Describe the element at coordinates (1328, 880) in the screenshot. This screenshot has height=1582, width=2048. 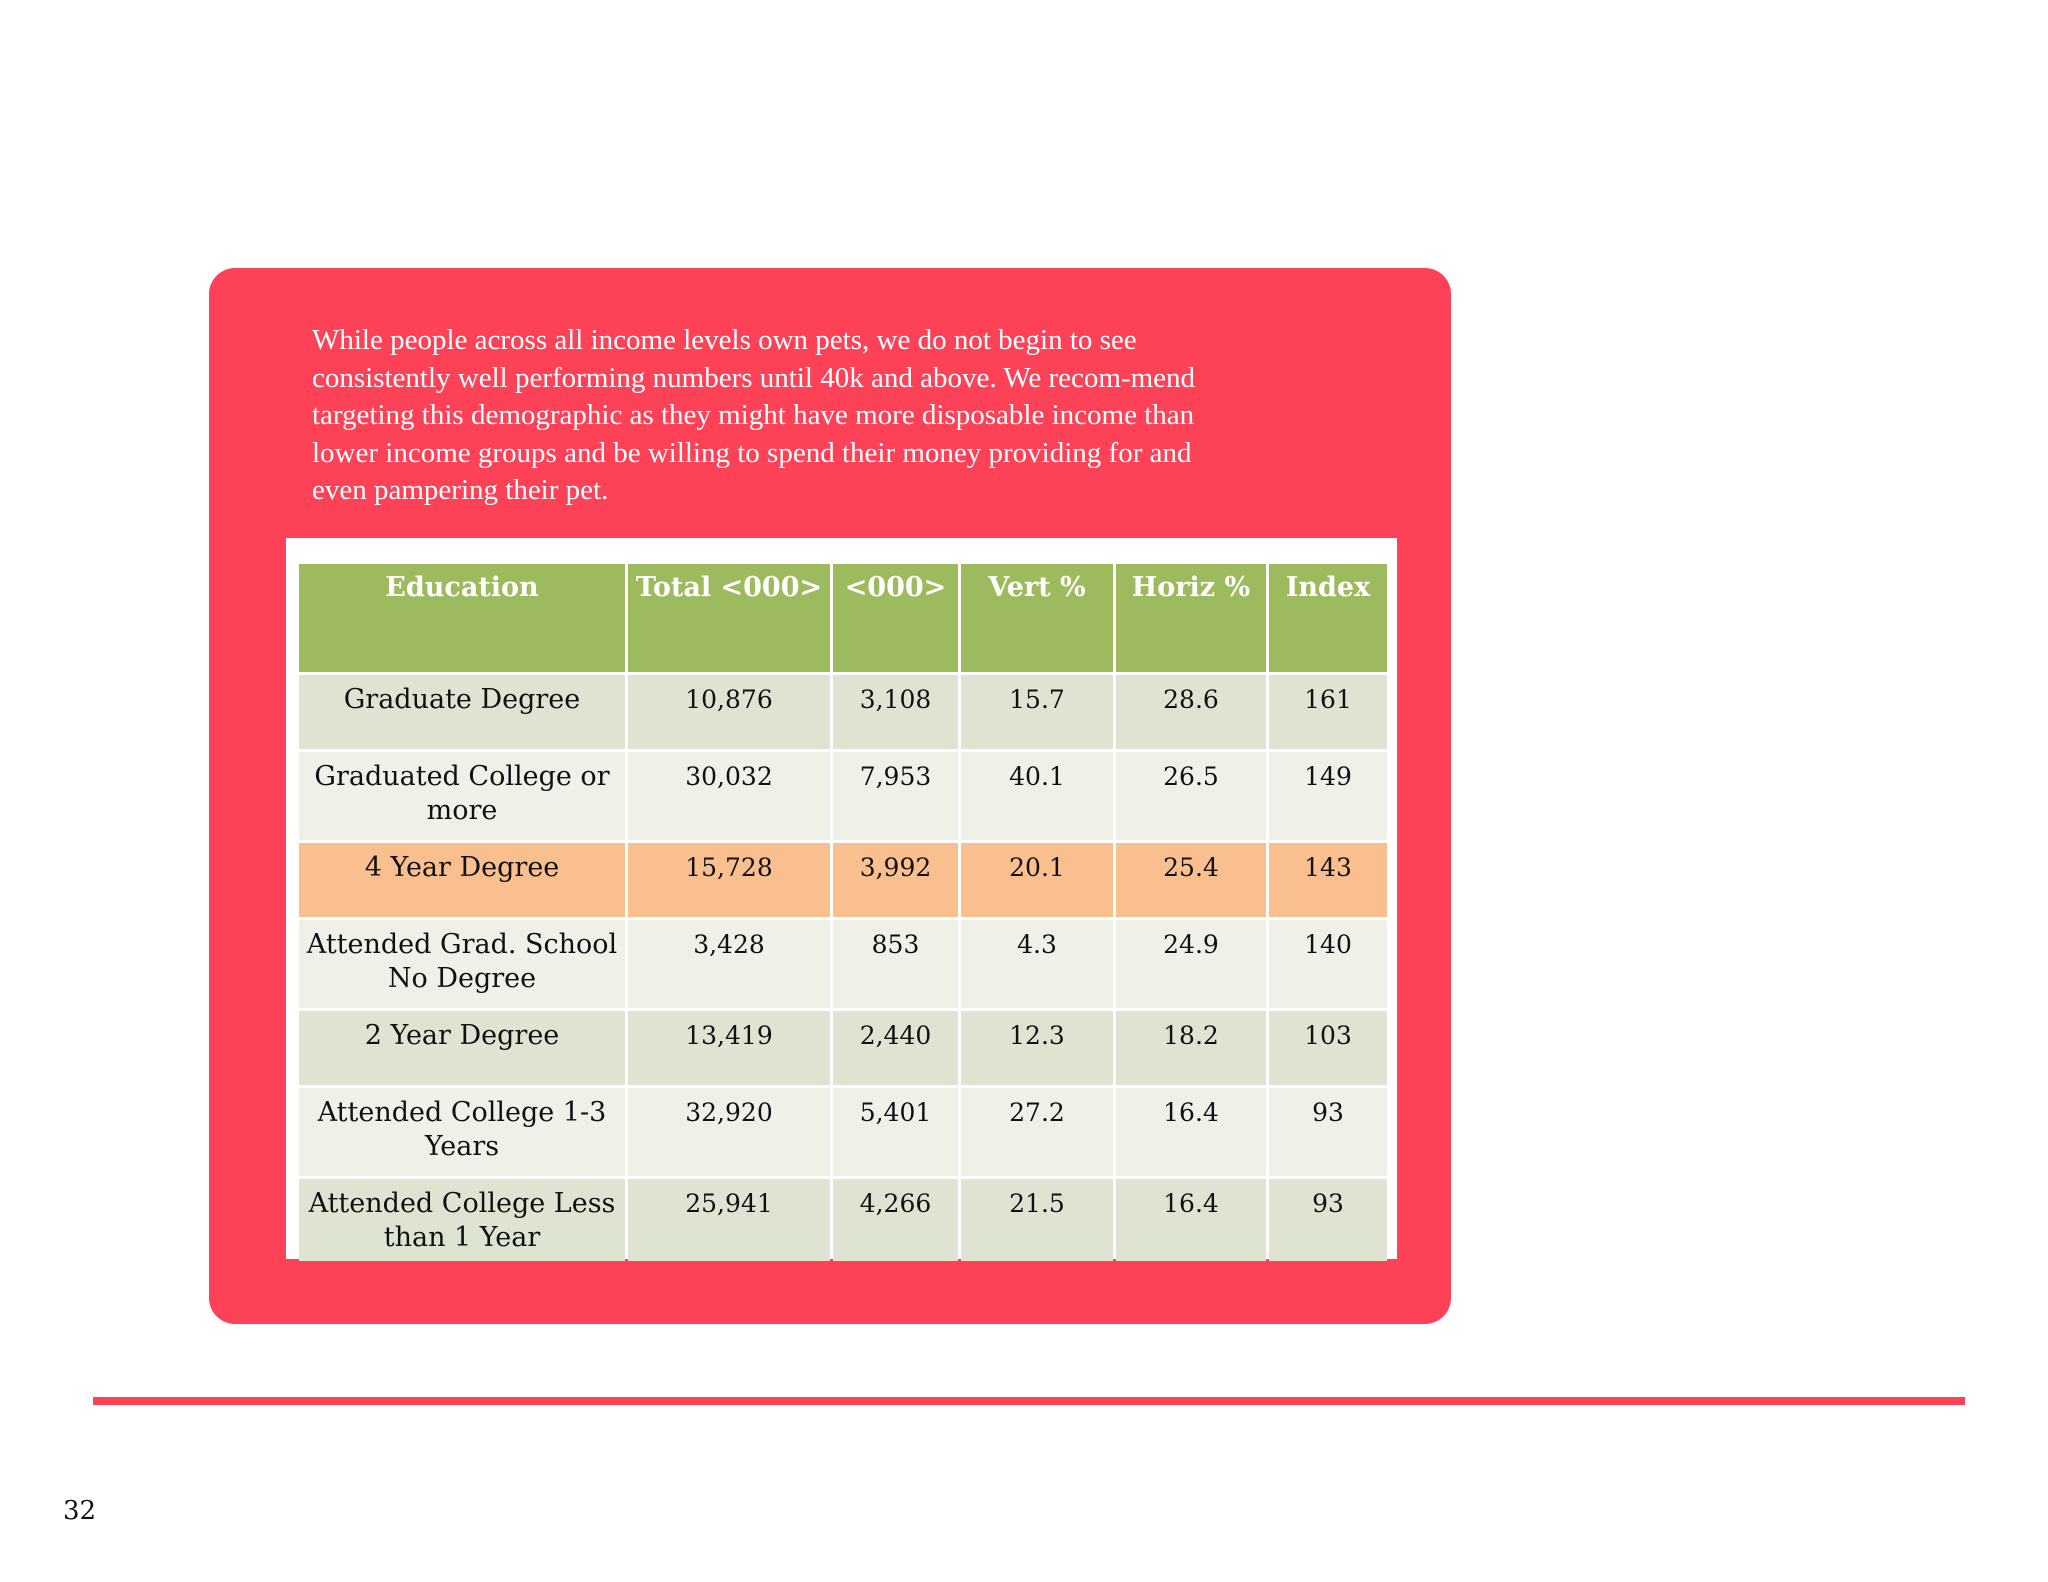
I see `index-cell: 143` at that location.